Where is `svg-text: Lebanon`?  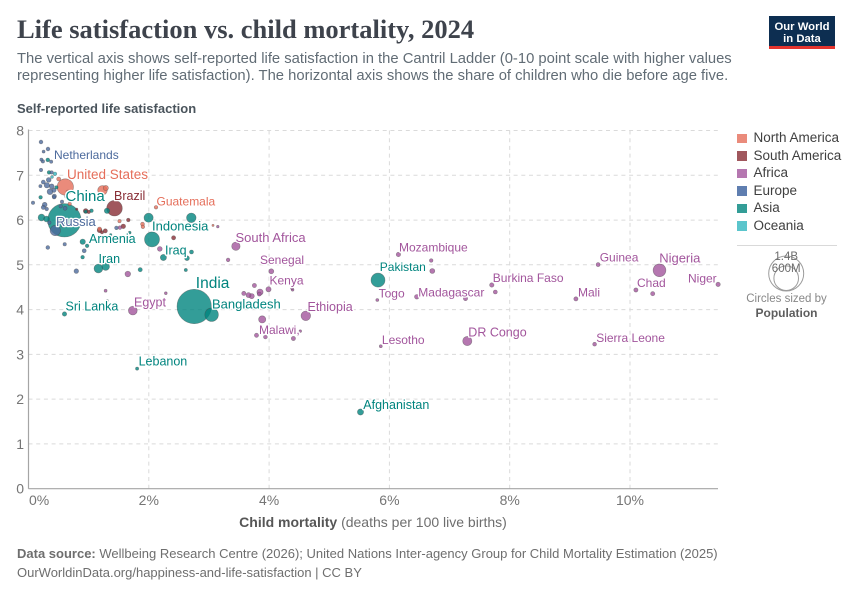 svg-text: Lebanon is located at coordinates (163, 362).